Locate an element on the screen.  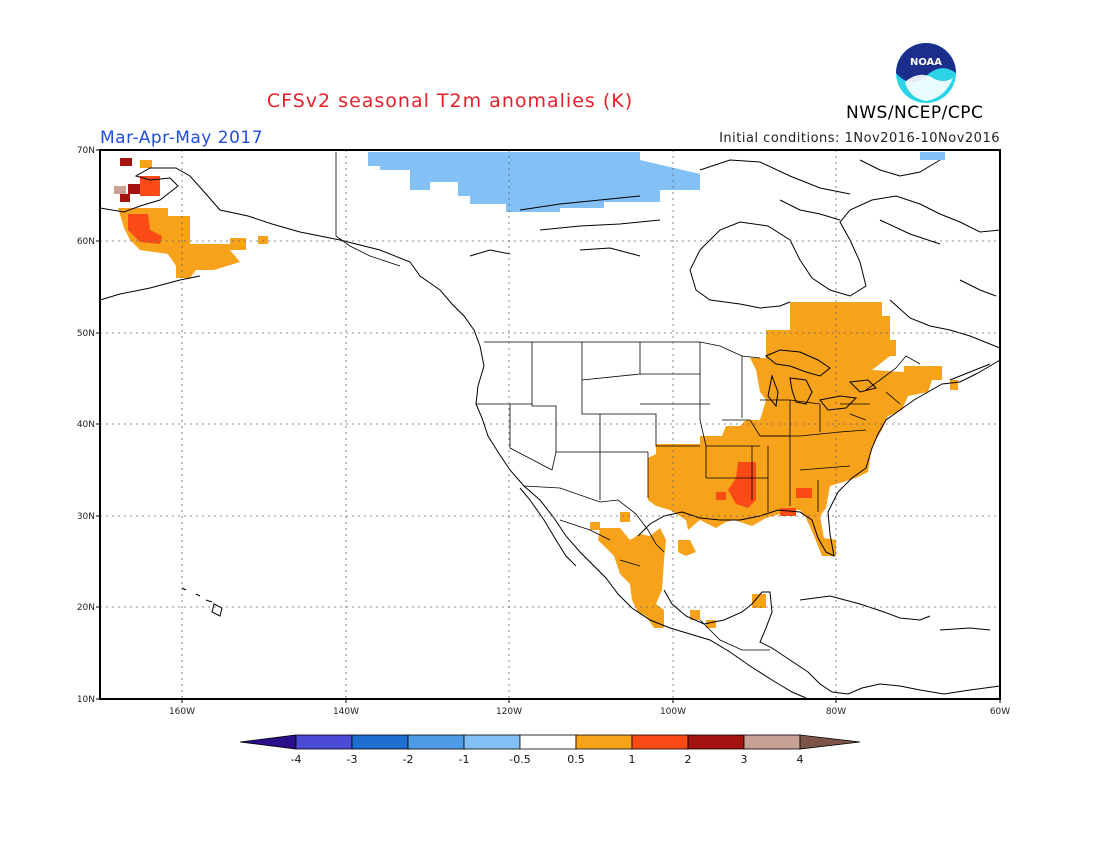
season-label: Mar-Apr-May 2017 is located at coordinates (182, 138).